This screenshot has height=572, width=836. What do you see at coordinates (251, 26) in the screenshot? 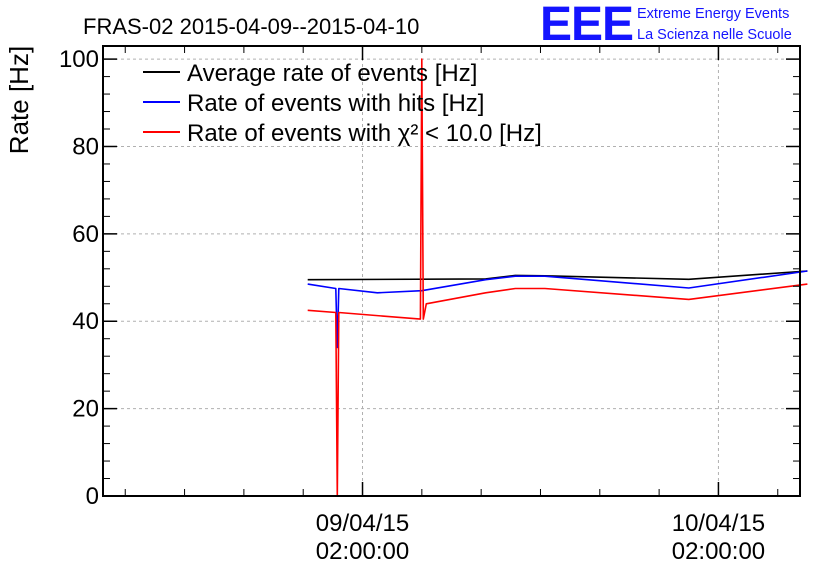
I see `chart-title: FRAS-02 2015-04-09--2015-04-10` at bounding box center [251, 26].